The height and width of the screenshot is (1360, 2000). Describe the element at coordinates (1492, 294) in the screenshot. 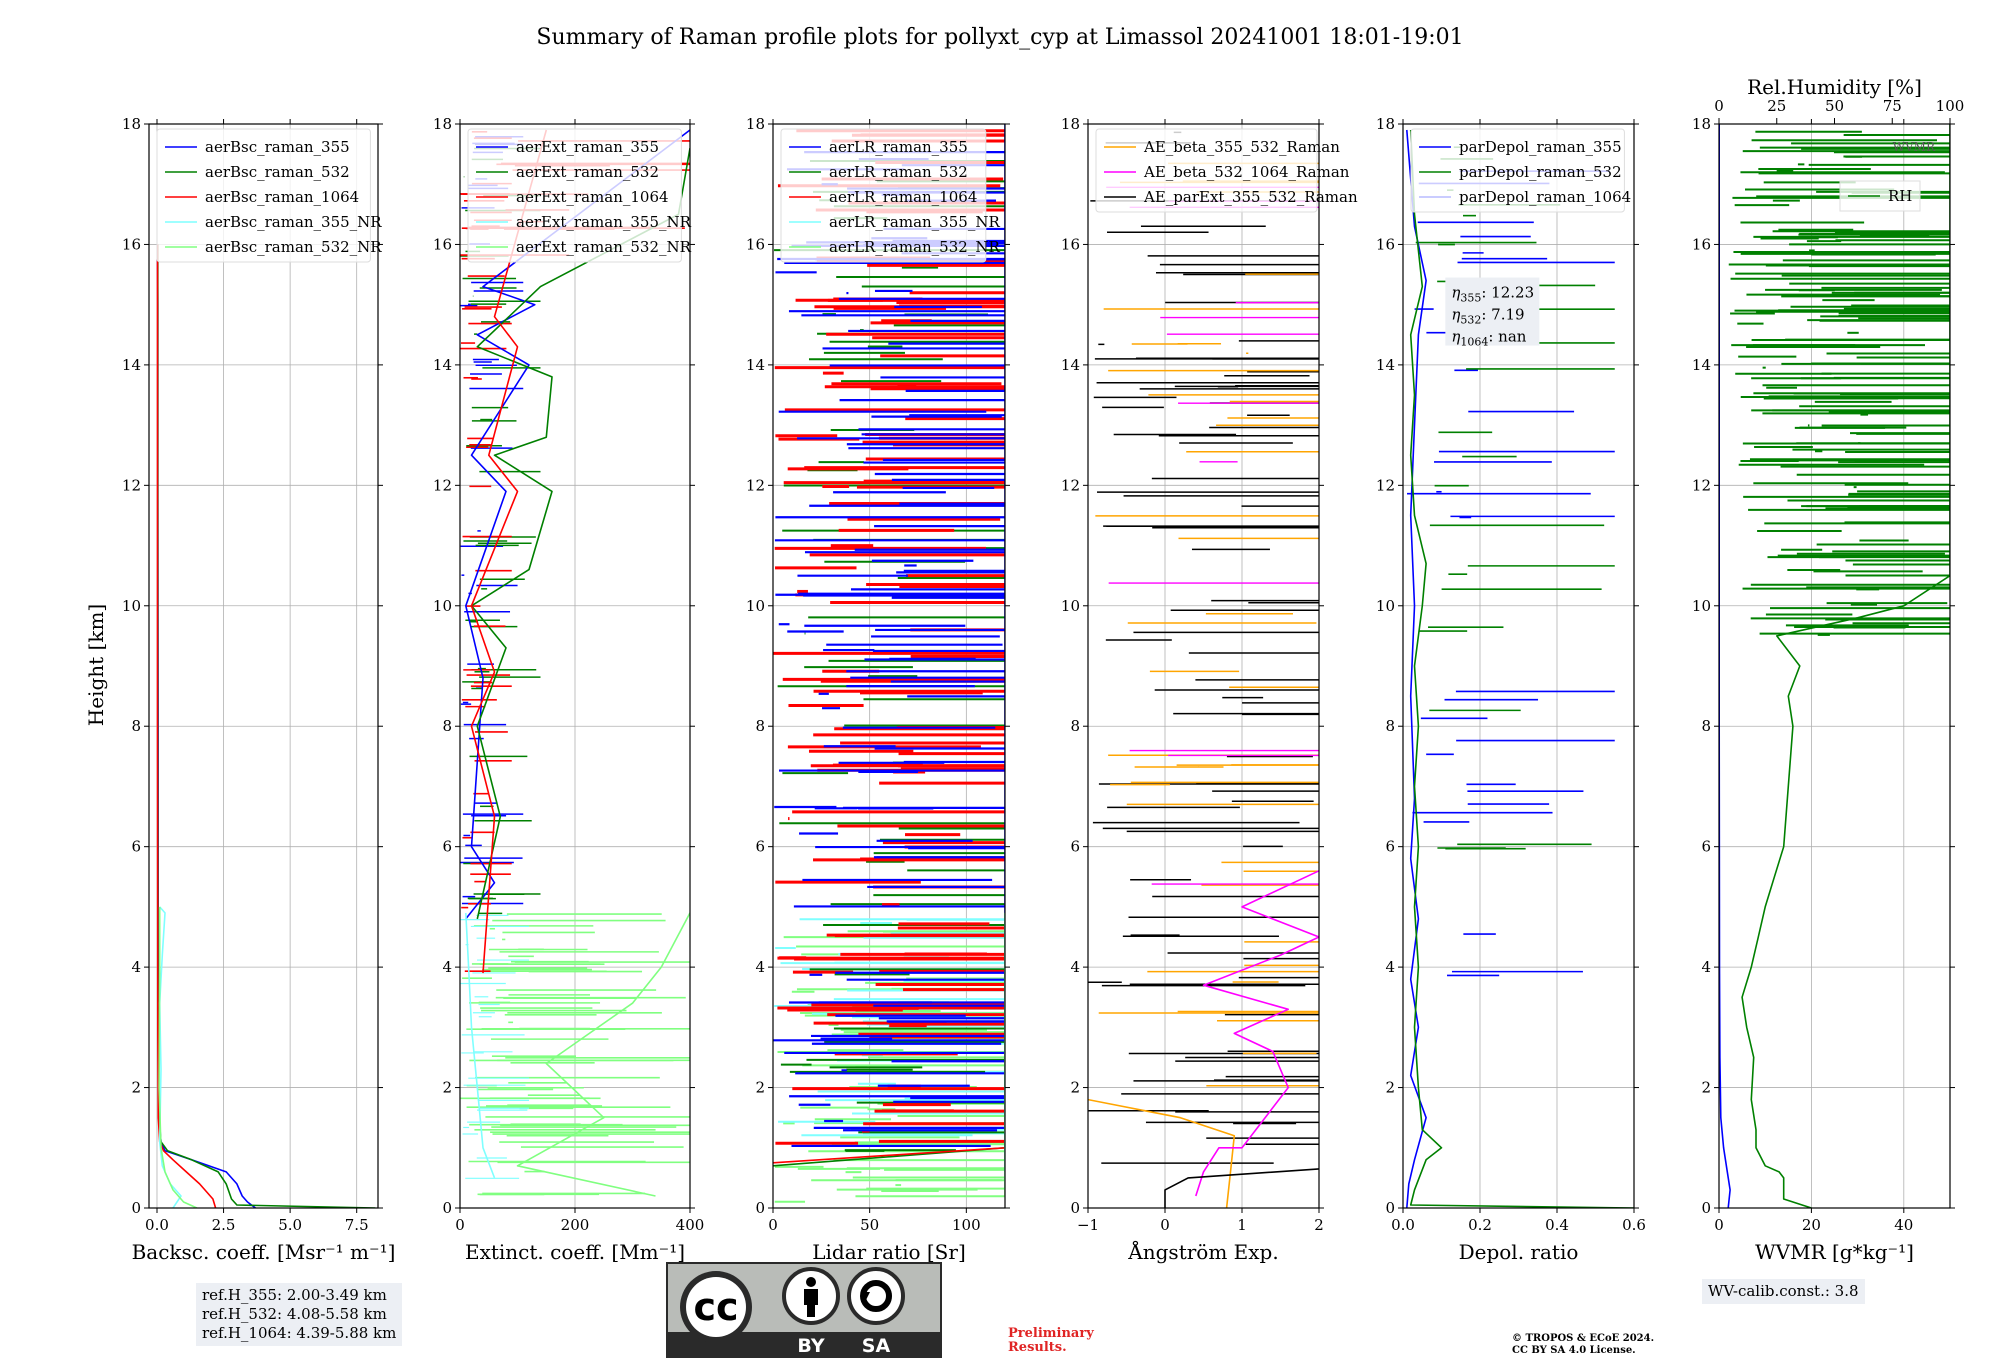

I see `eta-line: η355: 12.23` at that location.